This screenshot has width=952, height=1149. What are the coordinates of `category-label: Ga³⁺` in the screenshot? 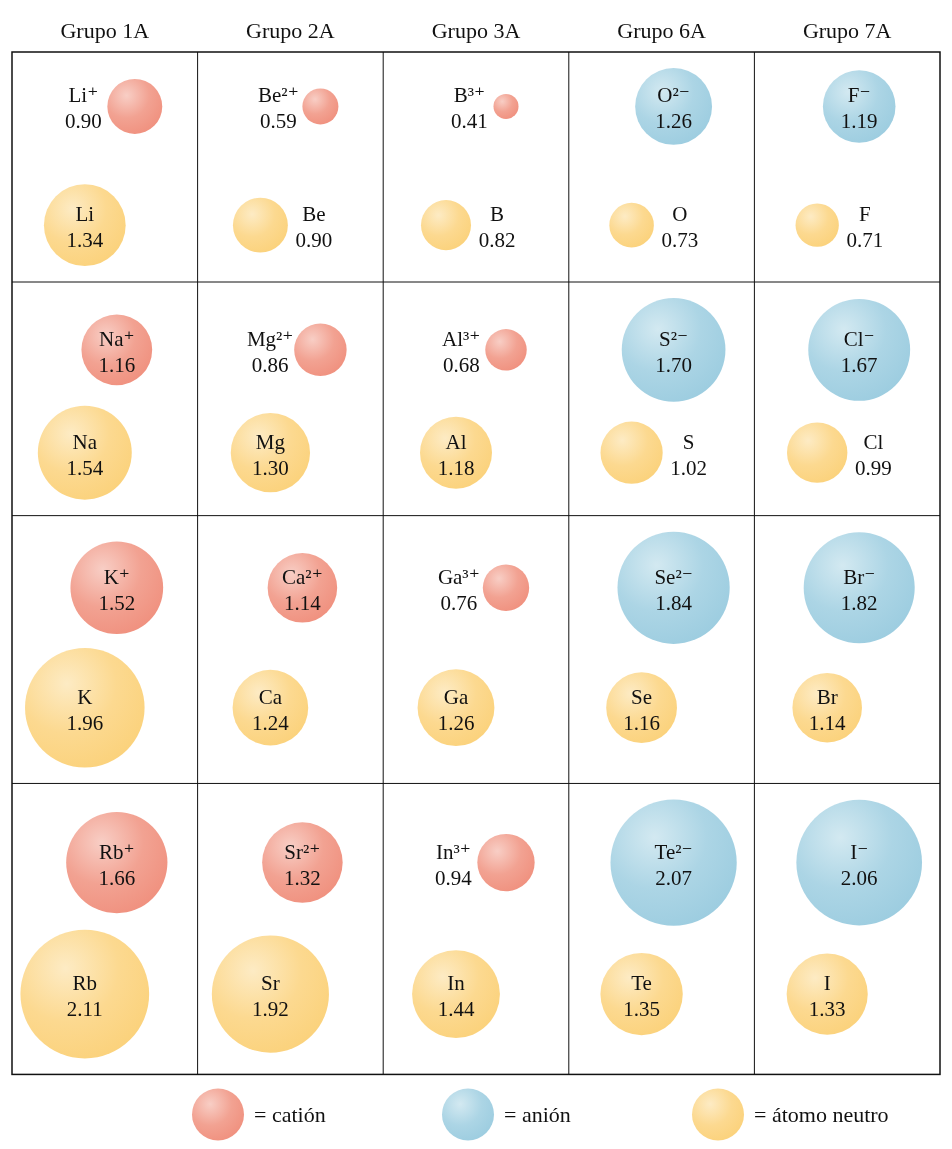 It's located at (458, 576).